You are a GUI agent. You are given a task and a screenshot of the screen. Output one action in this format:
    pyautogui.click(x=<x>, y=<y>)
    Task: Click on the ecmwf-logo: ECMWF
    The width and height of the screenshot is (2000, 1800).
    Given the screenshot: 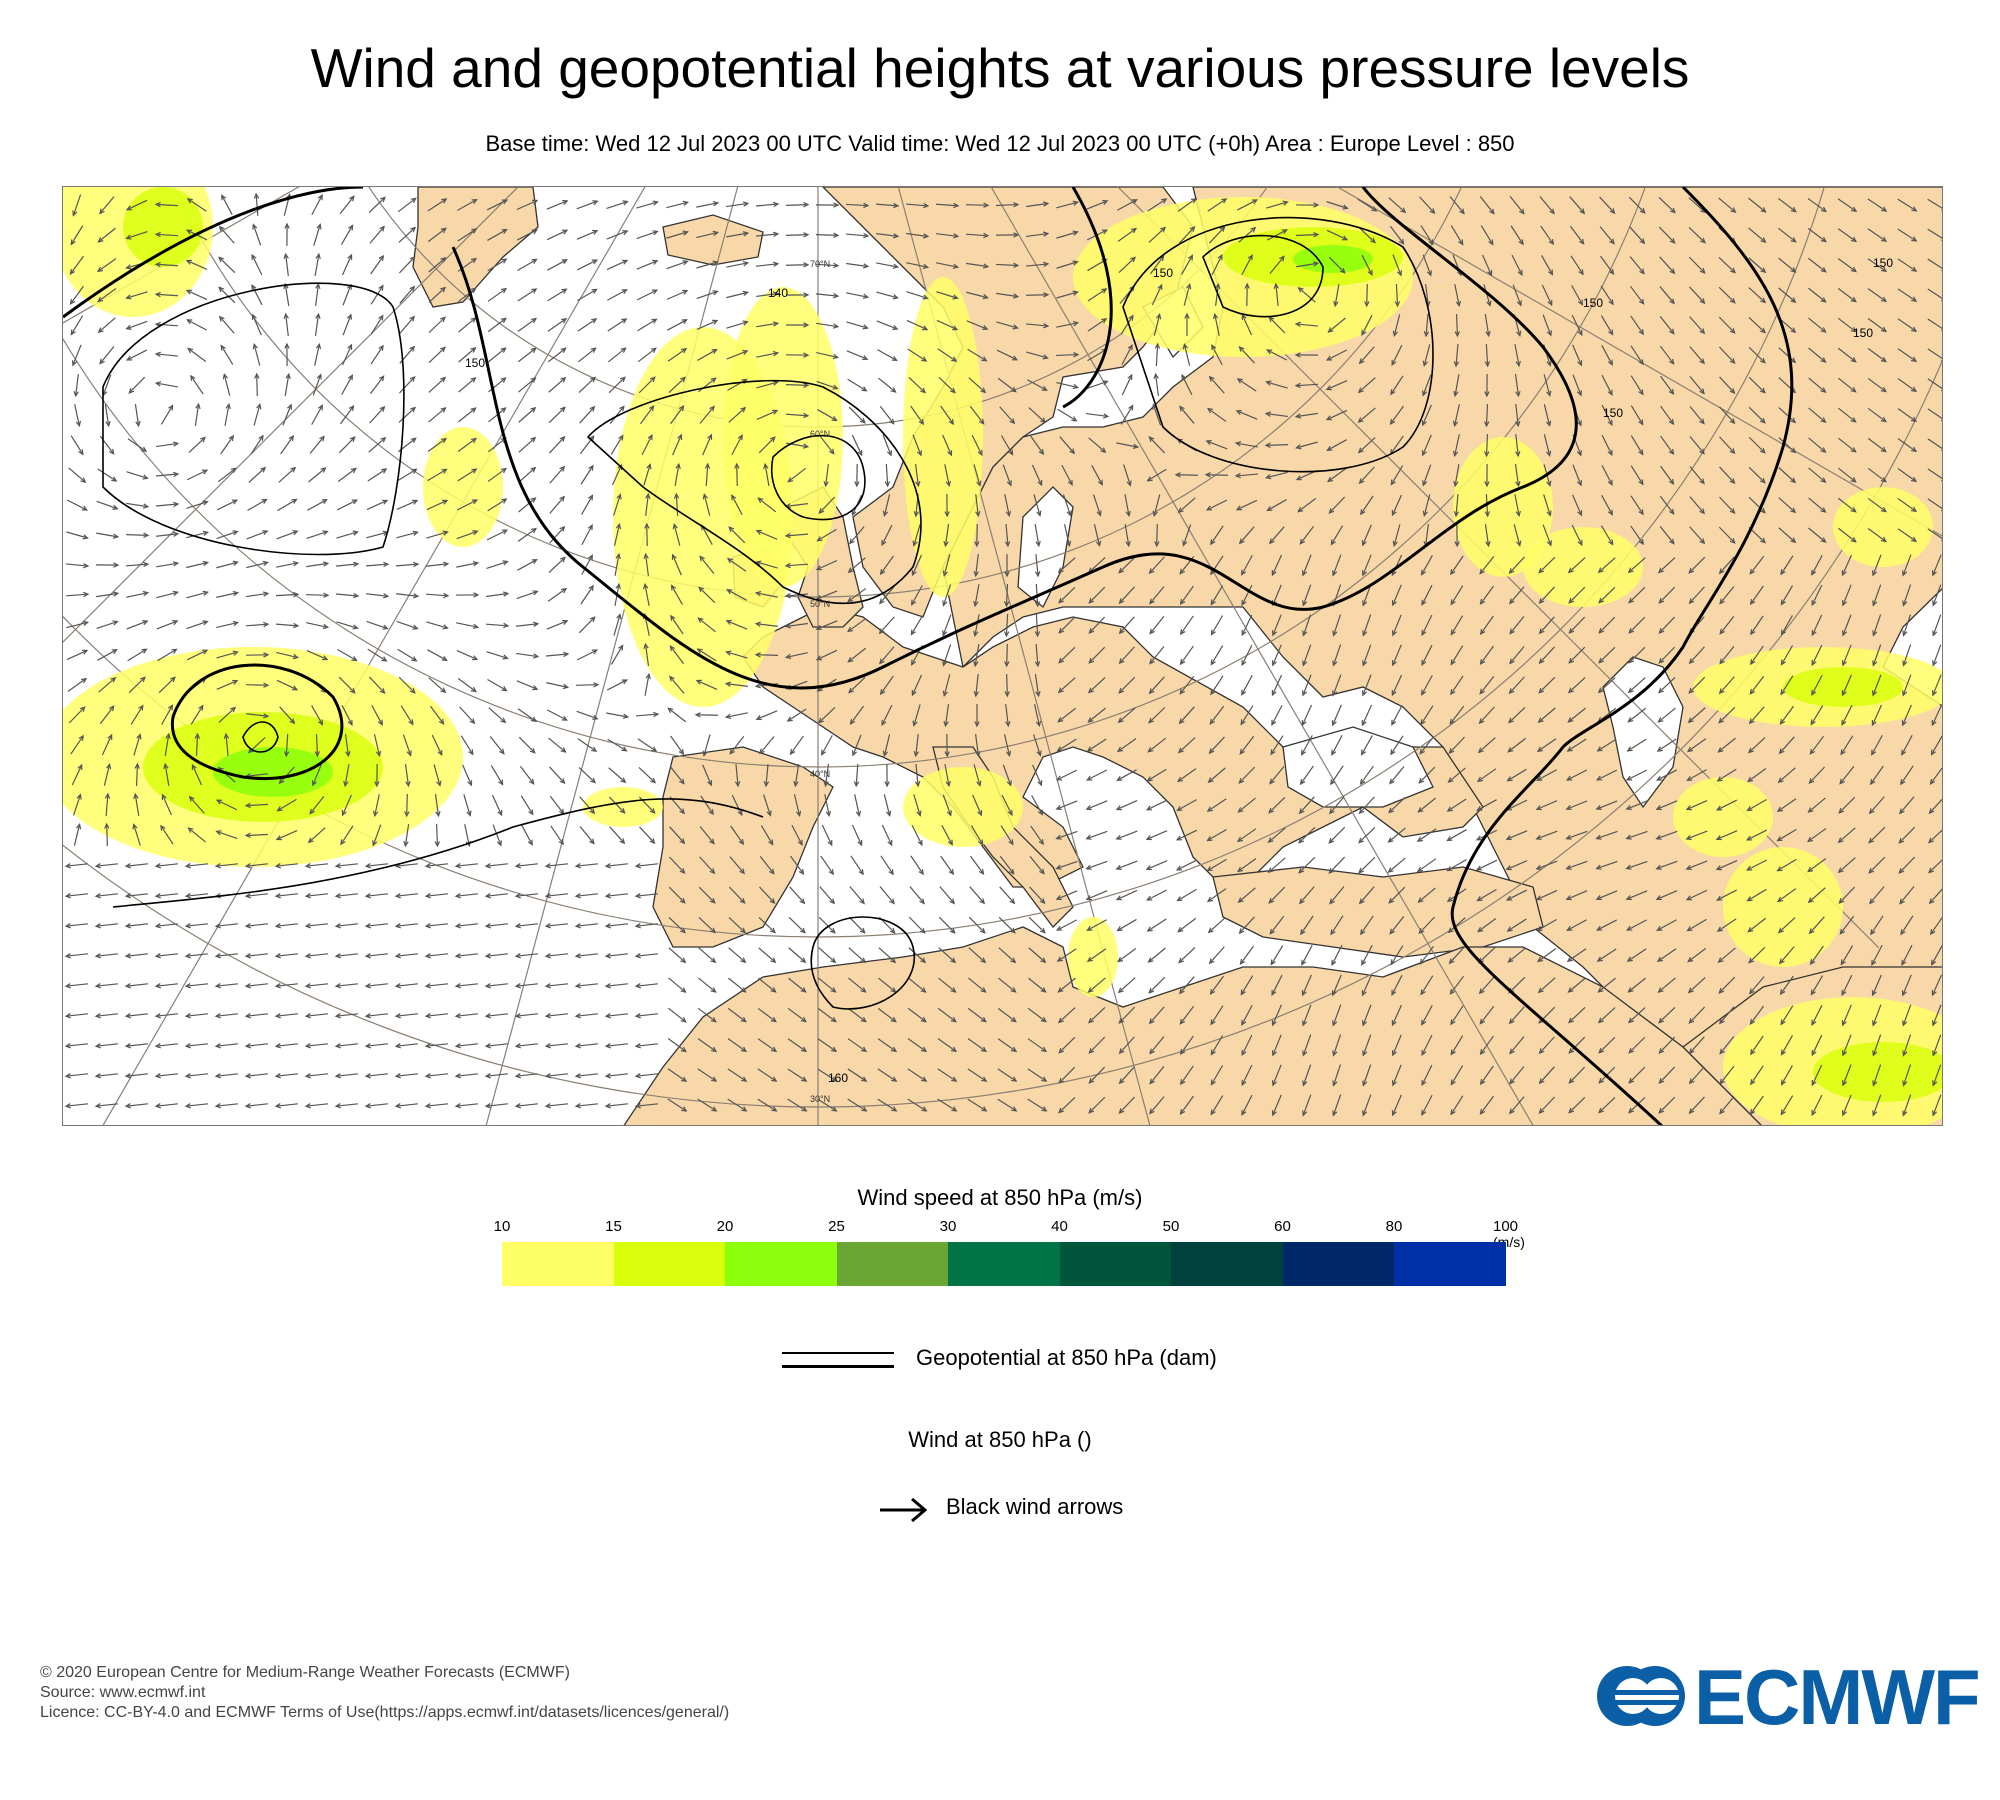 What is the action you would take?
    pyautogui.click(x=1787, y=1697)
    